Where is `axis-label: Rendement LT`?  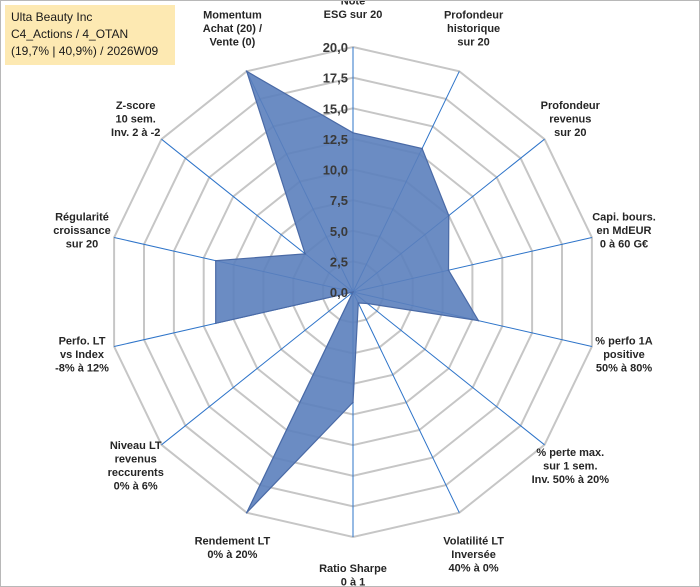 axis-label: Rendement LT is located at coordinates (233, 542).